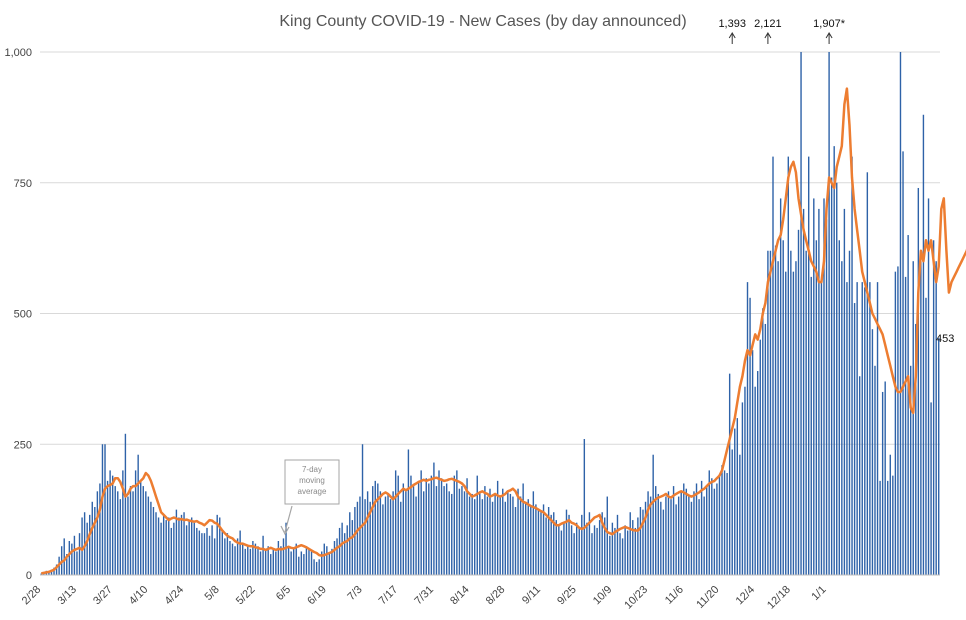 The image size is (966, 620). What do you see at coordinates (389, 596) in the screenshot?
I see `x-tick-label: 7/17` at bounding box center [389, 596].